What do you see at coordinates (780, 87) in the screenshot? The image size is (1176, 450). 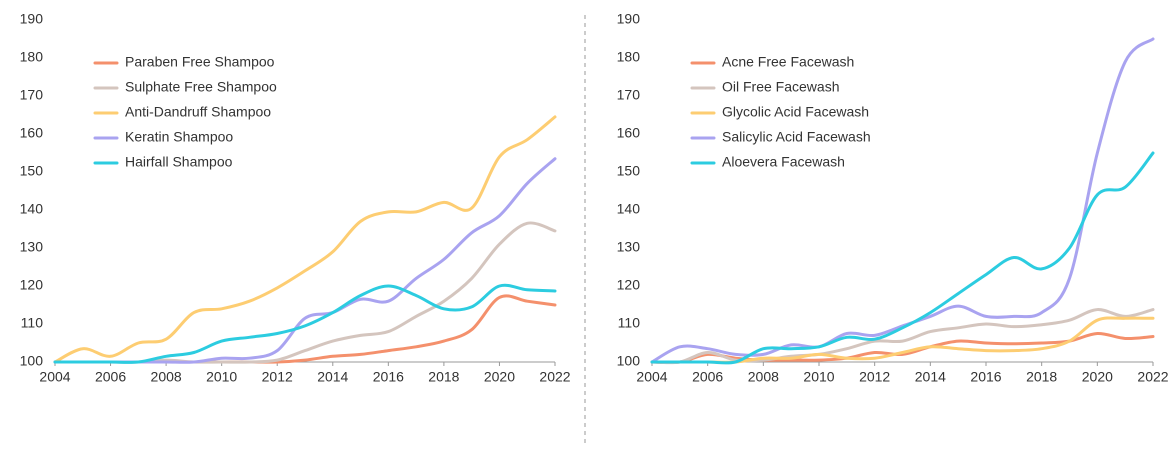 I see `legend-label: Oil Free Facewash` at bounding box center [780, 87].